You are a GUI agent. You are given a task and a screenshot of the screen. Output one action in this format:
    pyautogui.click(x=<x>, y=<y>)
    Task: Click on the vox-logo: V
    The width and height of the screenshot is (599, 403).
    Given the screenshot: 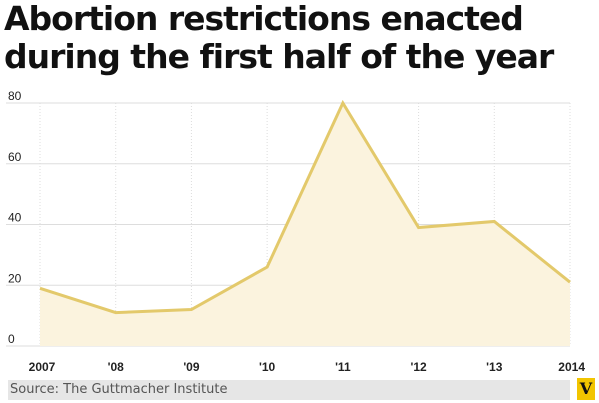 What is the action you would take?
    pyautogui.click(x=586, y=389)
    